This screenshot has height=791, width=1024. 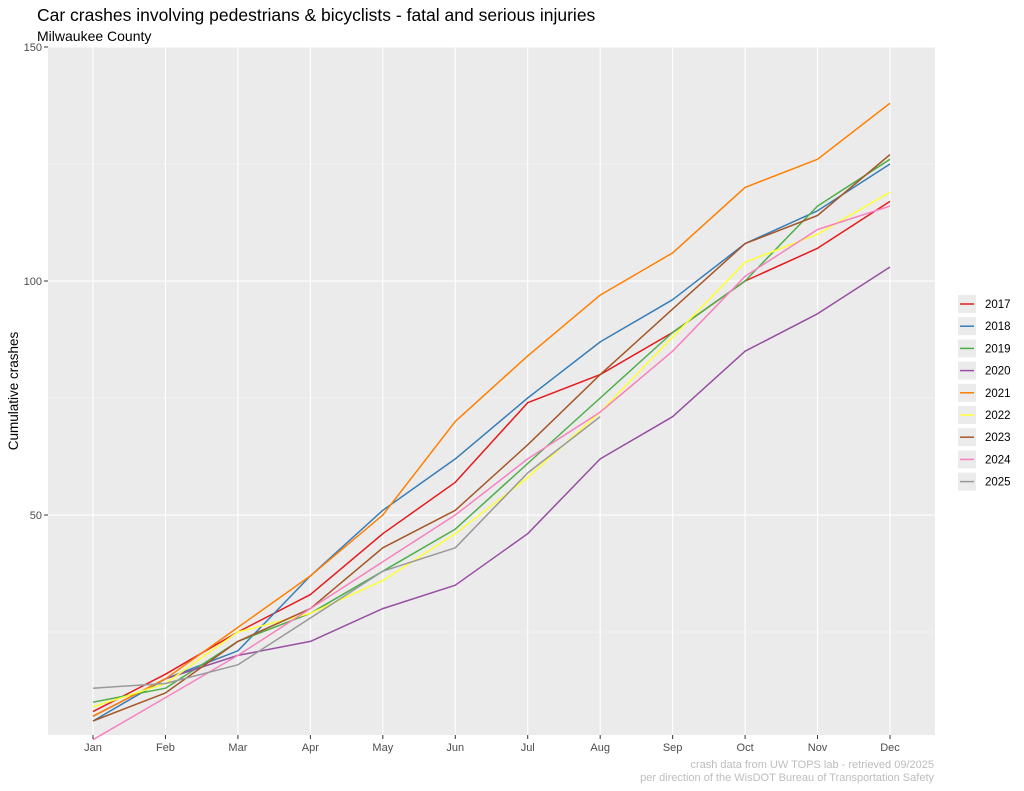 What do you see at coordinates (36, 516) in the screenshot?
I see `y-tick-label: 50` at bounding box center [36, 516].